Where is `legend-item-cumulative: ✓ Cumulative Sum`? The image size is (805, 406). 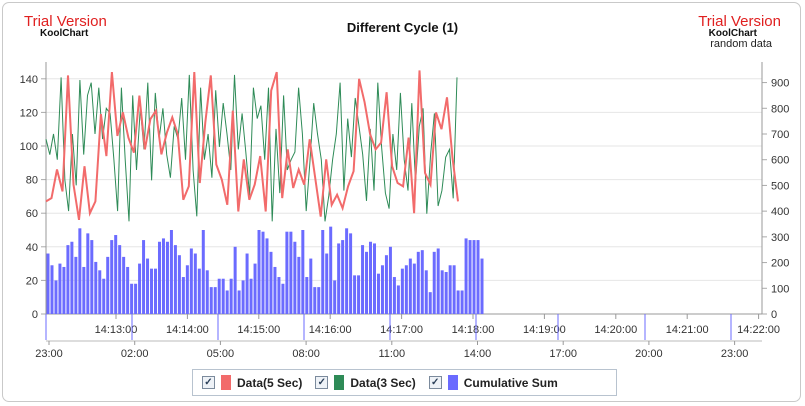 legend-item-cumulative: ✓ Cumulative Sum is located at coordinates (493, 382).